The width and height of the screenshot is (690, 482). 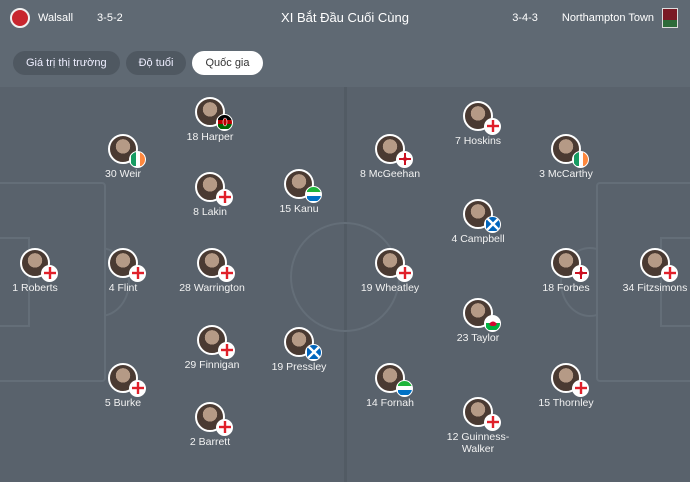 What do you see at coordinates (35, 288) in the screenshot?
I see `player-name: 1 Roberts` at bounding box center [35, 288].